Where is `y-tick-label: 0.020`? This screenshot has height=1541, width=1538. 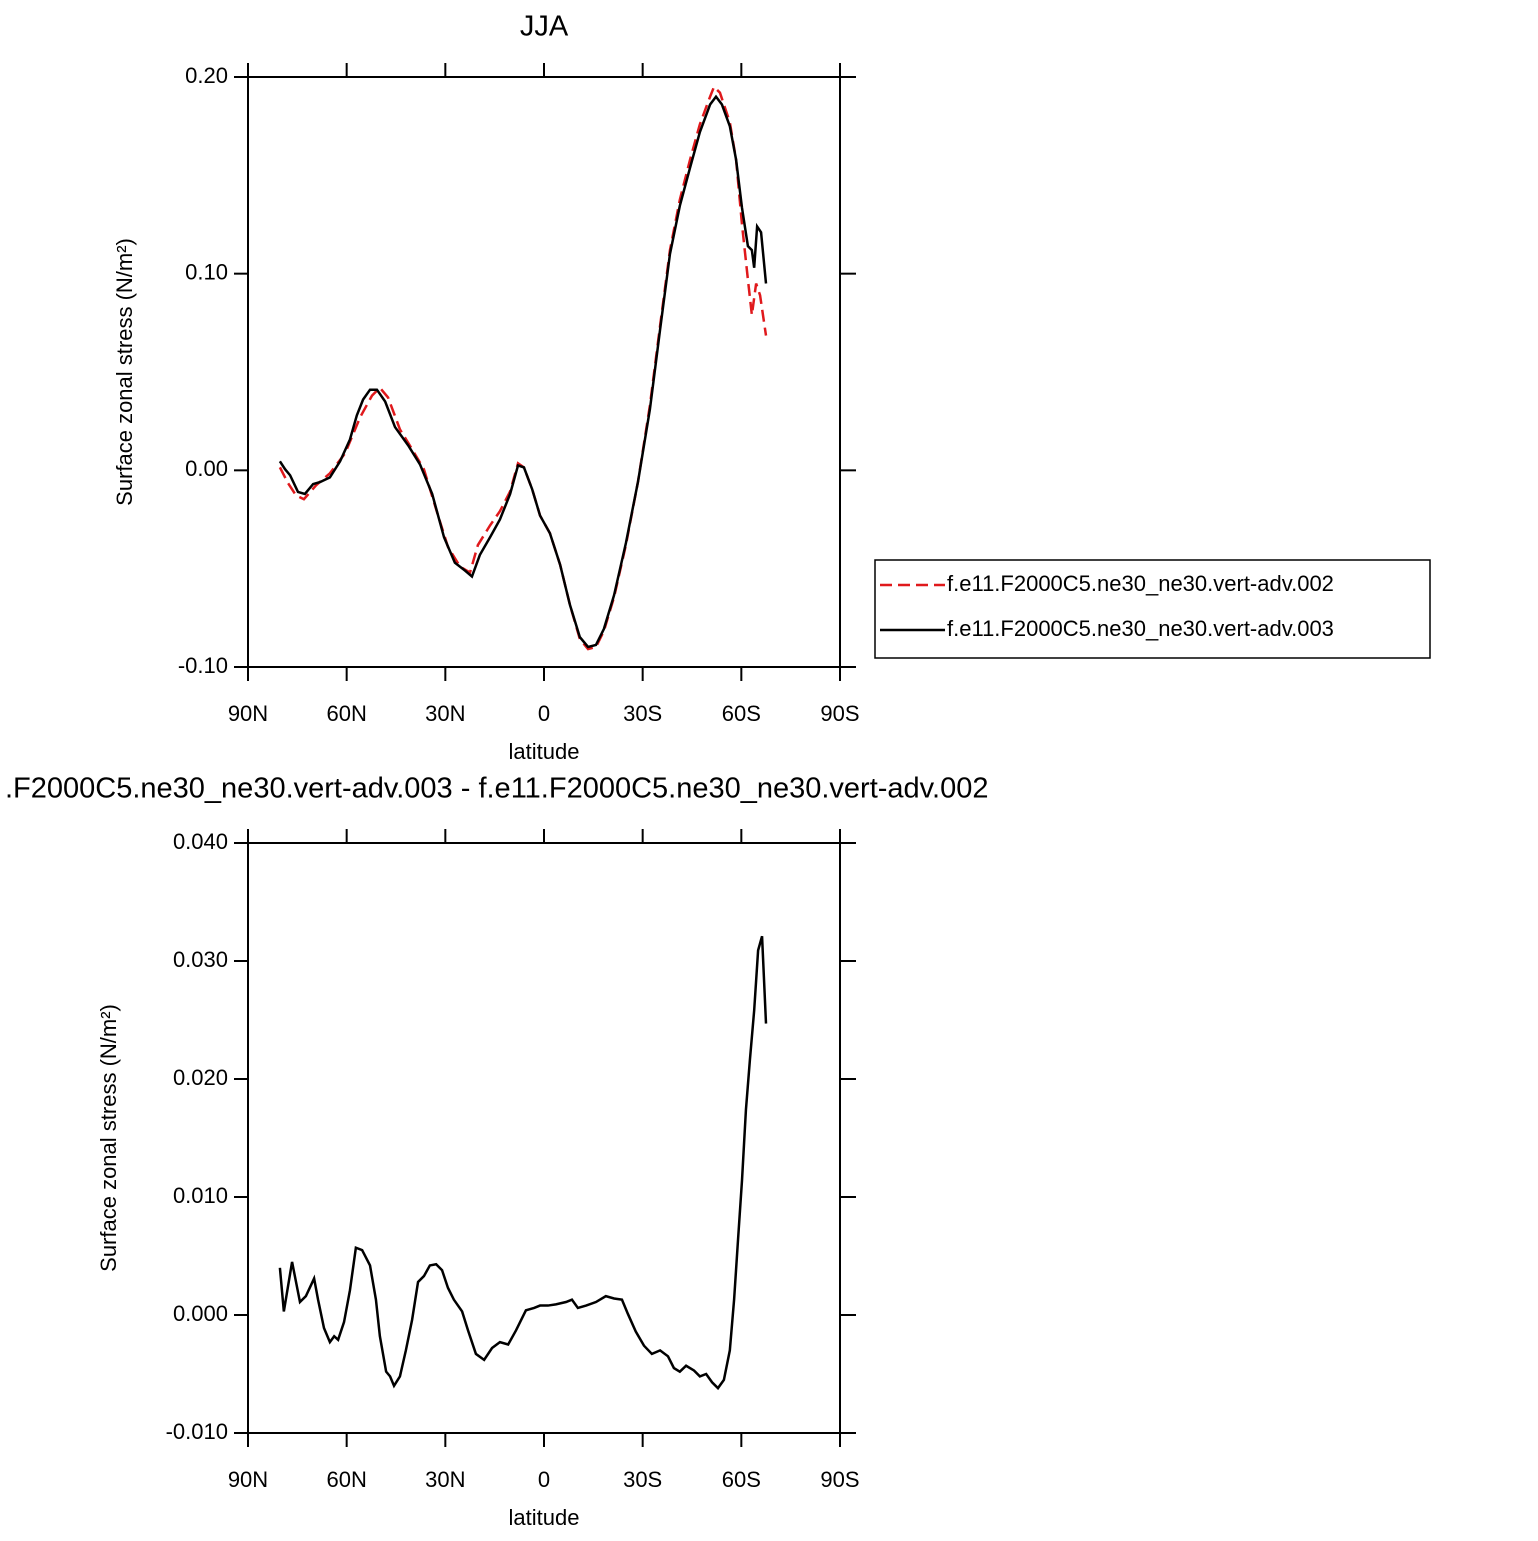
y-tick-label: 0.020 is located at coordinates (200, 1077).